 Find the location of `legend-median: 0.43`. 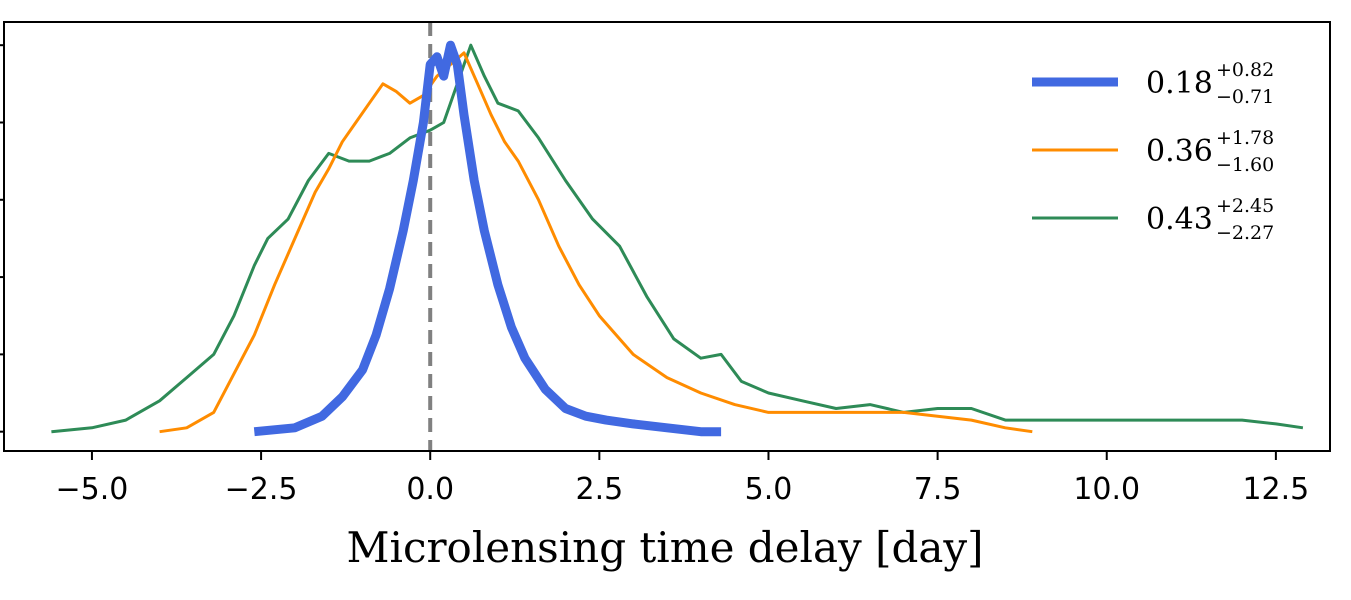

legend-median: 0.43 is located at coordinates (1179, 219).